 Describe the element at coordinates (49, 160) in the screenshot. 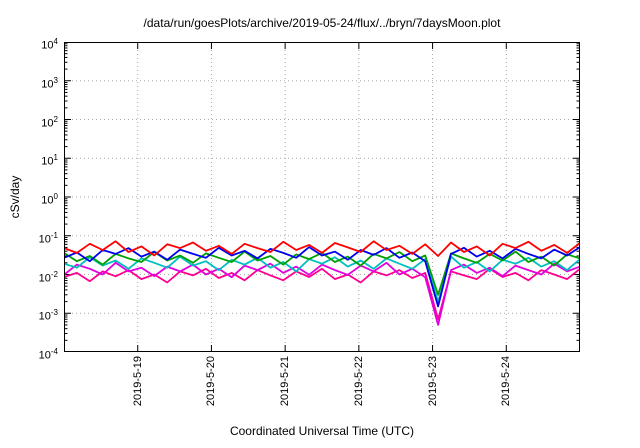

I see `y-tick-label: 10¹` at that location.